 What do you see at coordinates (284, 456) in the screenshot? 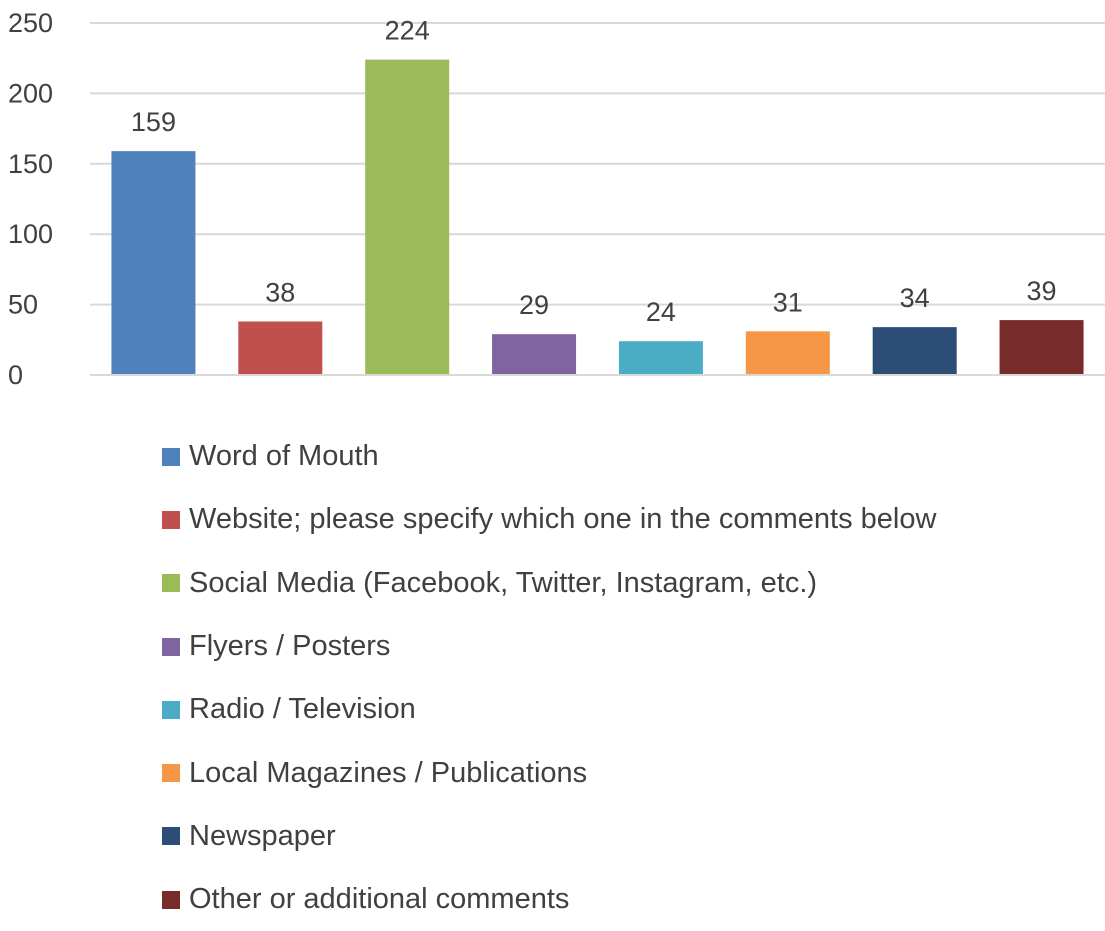
I see `legend-label: Word of Mouth` at bounding box center [284, 456].